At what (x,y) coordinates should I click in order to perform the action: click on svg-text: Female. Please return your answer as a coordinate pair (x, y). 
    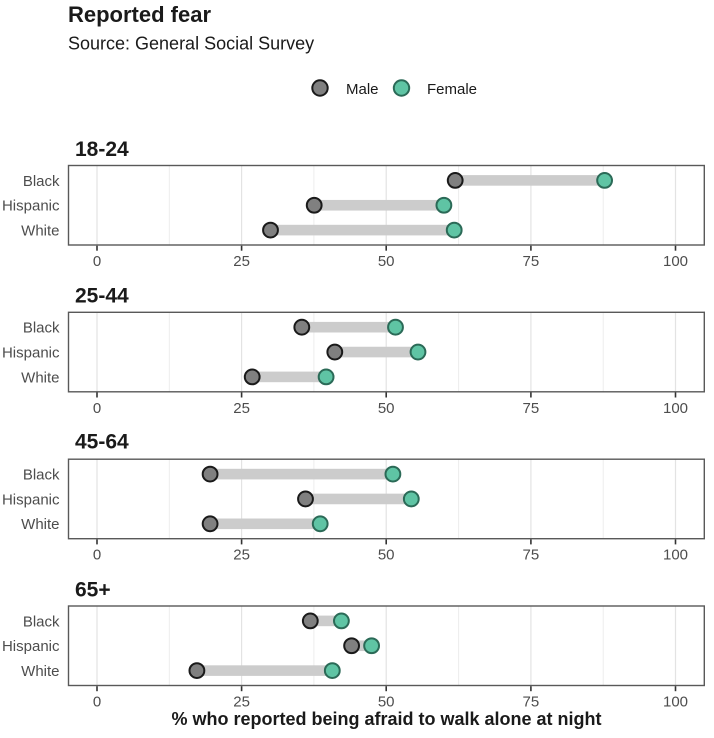
    Looking at the image, I should click on (452, 89).